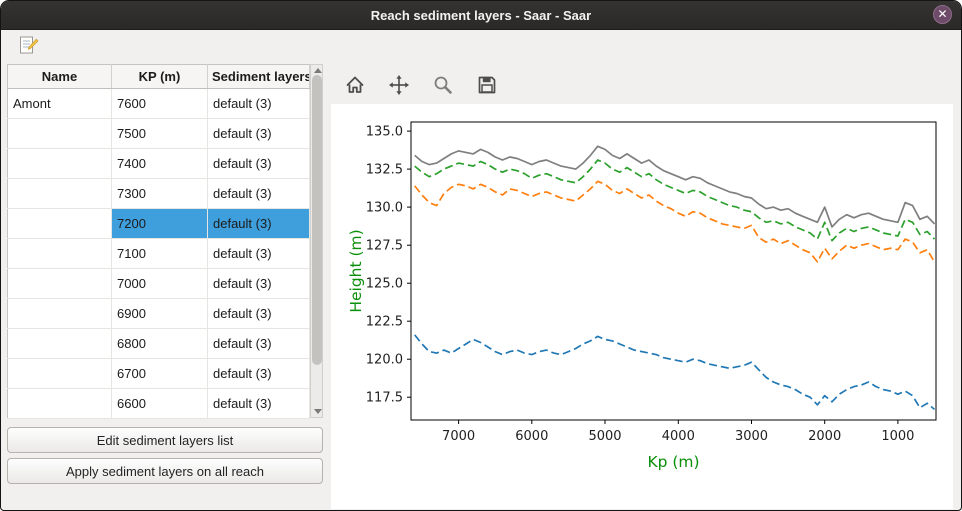  I want to click on svg-text: 127.5, so click(384, 246).